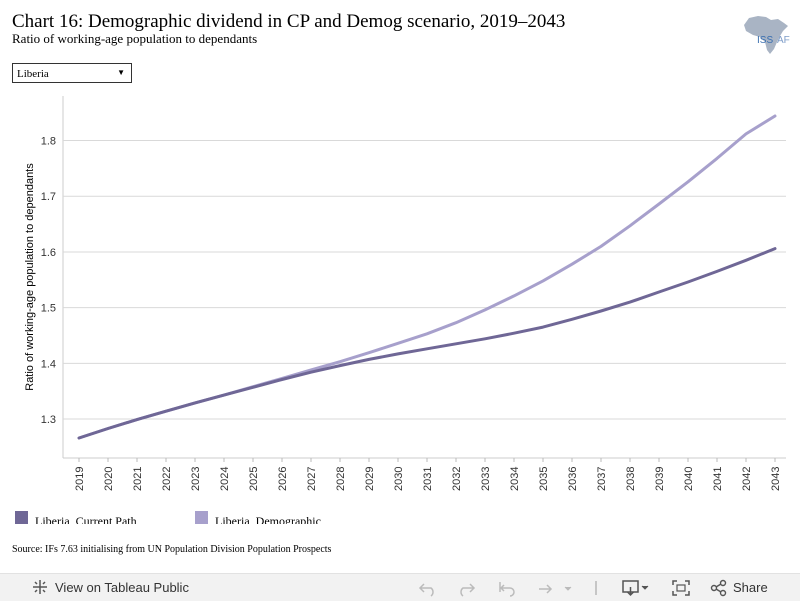 The height and width of the screenshot is (601, 800). What do you see at coordinates (86, 519) in the screenshot?
I see `legend-label-current-path: Liberia, Current Path` at bounding box center [86, 519].